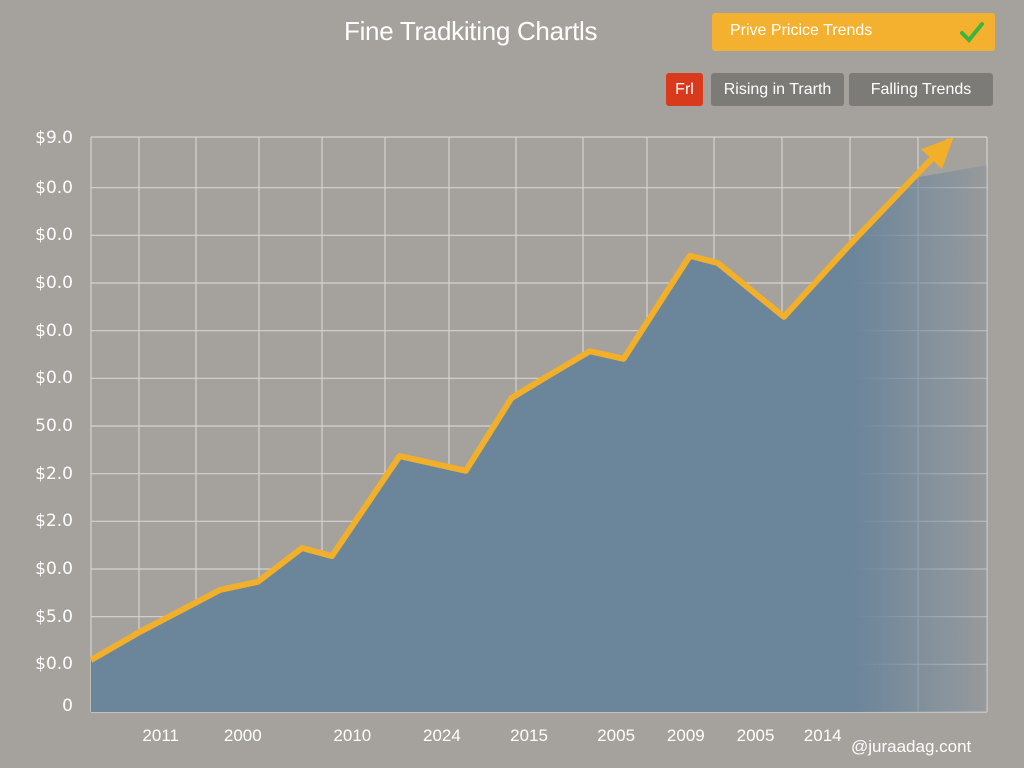  Describe the element at coordinates (352, 735) in the screenshot. I see `x-tick-label: 2010` at that location.